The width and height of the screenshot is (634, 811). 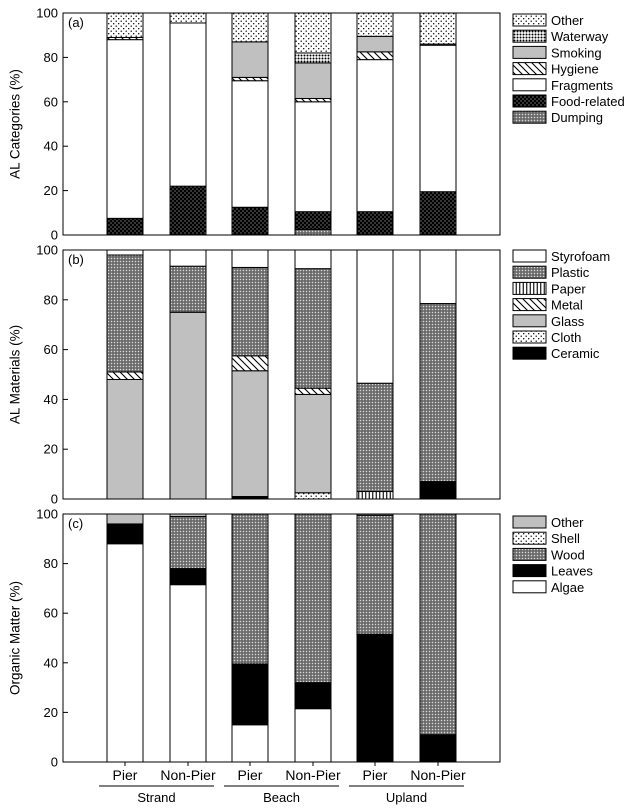 What do you see at coordinates (580, 256) in the screenshot?
I see `legend-label-styrofoam: Styrofoam` at bounding box center [580, 256].